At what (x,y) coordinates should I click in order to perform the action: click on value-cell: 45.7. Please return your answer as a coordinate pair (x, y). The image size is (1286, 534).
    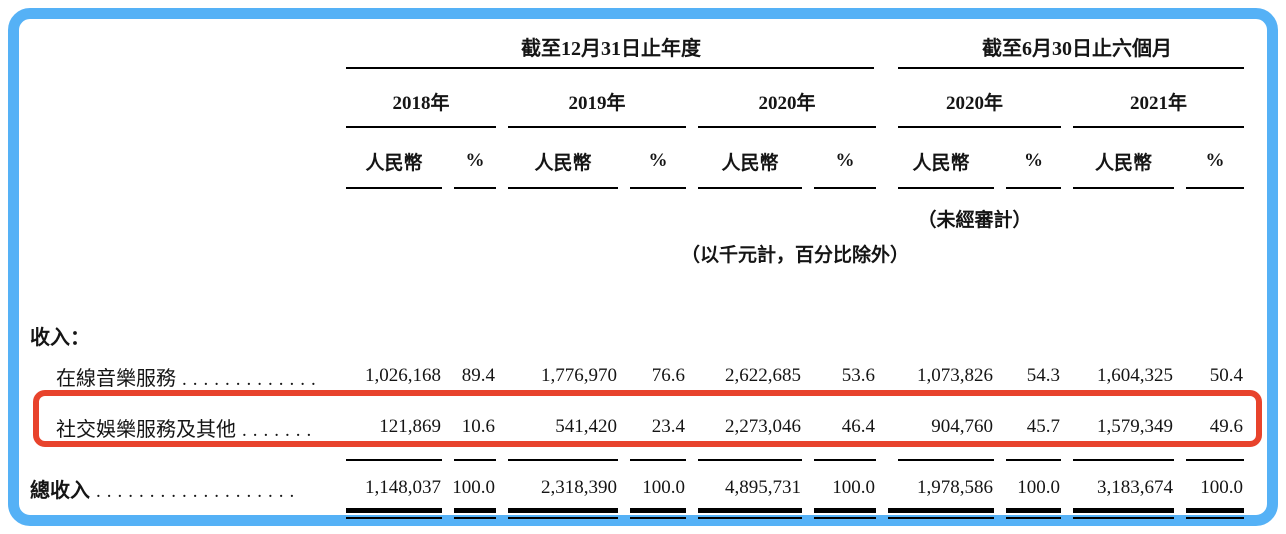
    Looking at the image, I should click on (1043, 426).